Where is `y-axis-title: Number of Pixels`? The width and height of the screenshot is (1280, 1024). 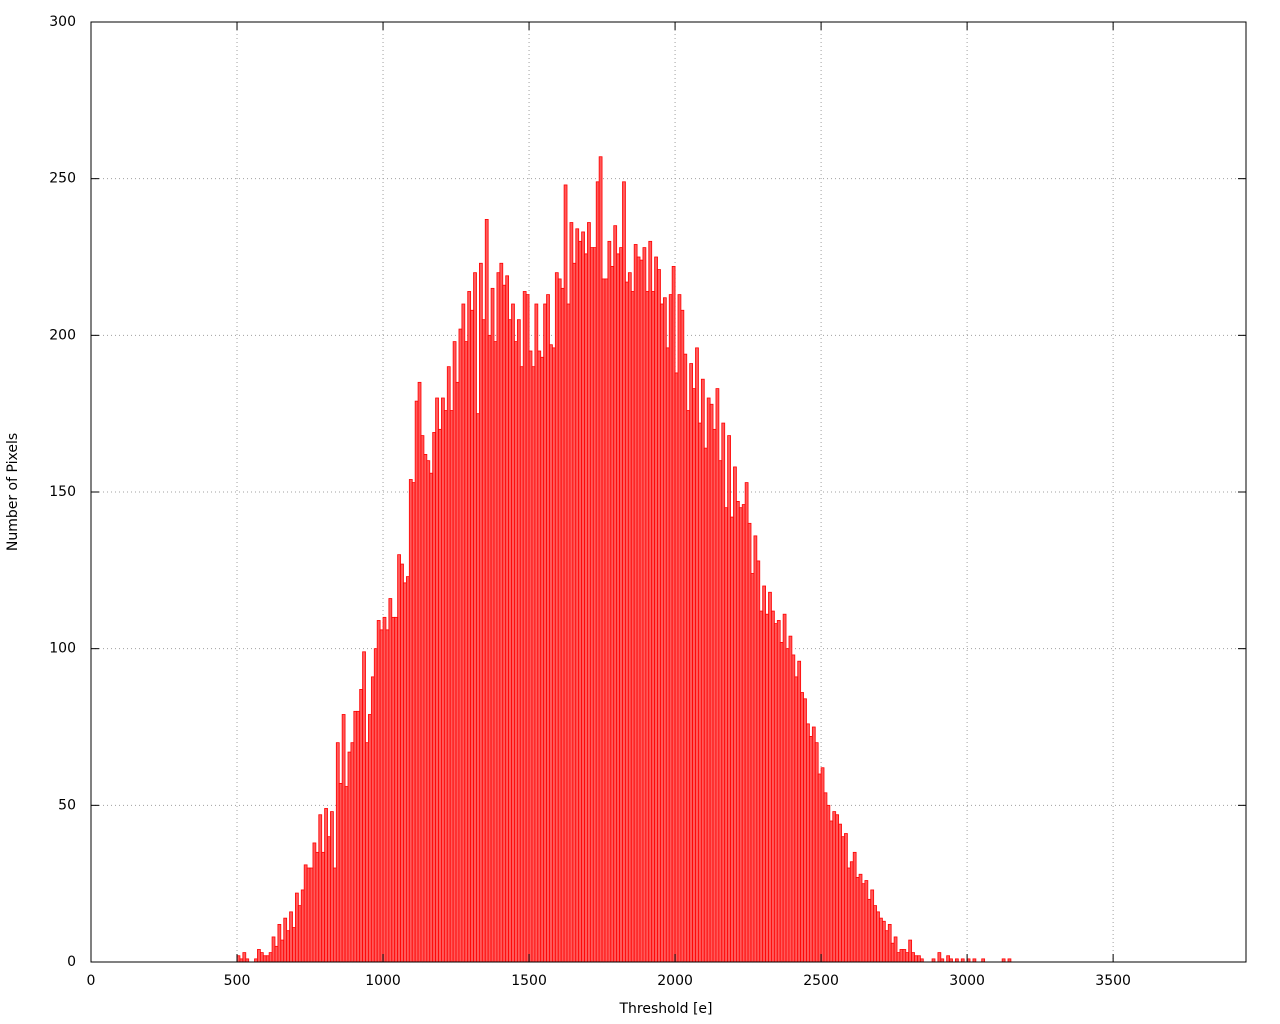 y-axis-title: Number of Pixels is located at coordinates (13, 492).